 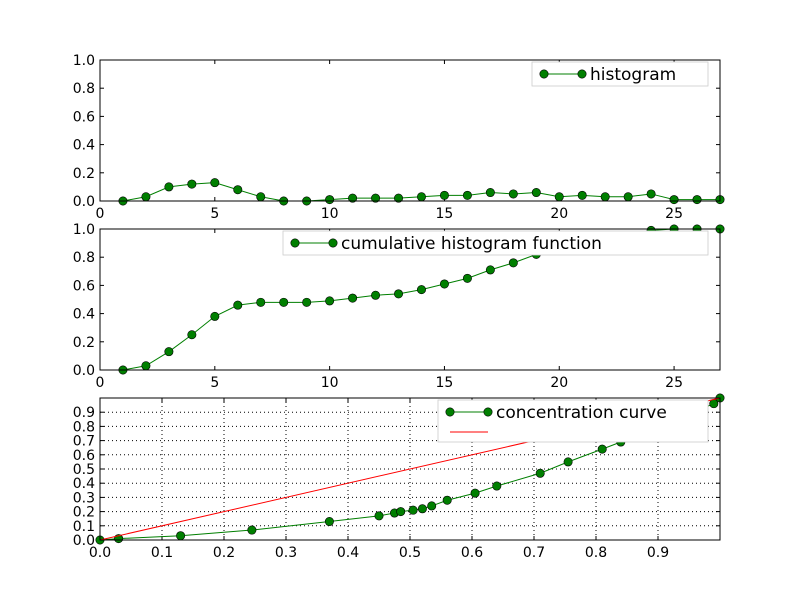 What do you see at coordinates (286, 553) in the screenshot?
I see `x-tick-label: 0.3` at bounding box center [286, 553].